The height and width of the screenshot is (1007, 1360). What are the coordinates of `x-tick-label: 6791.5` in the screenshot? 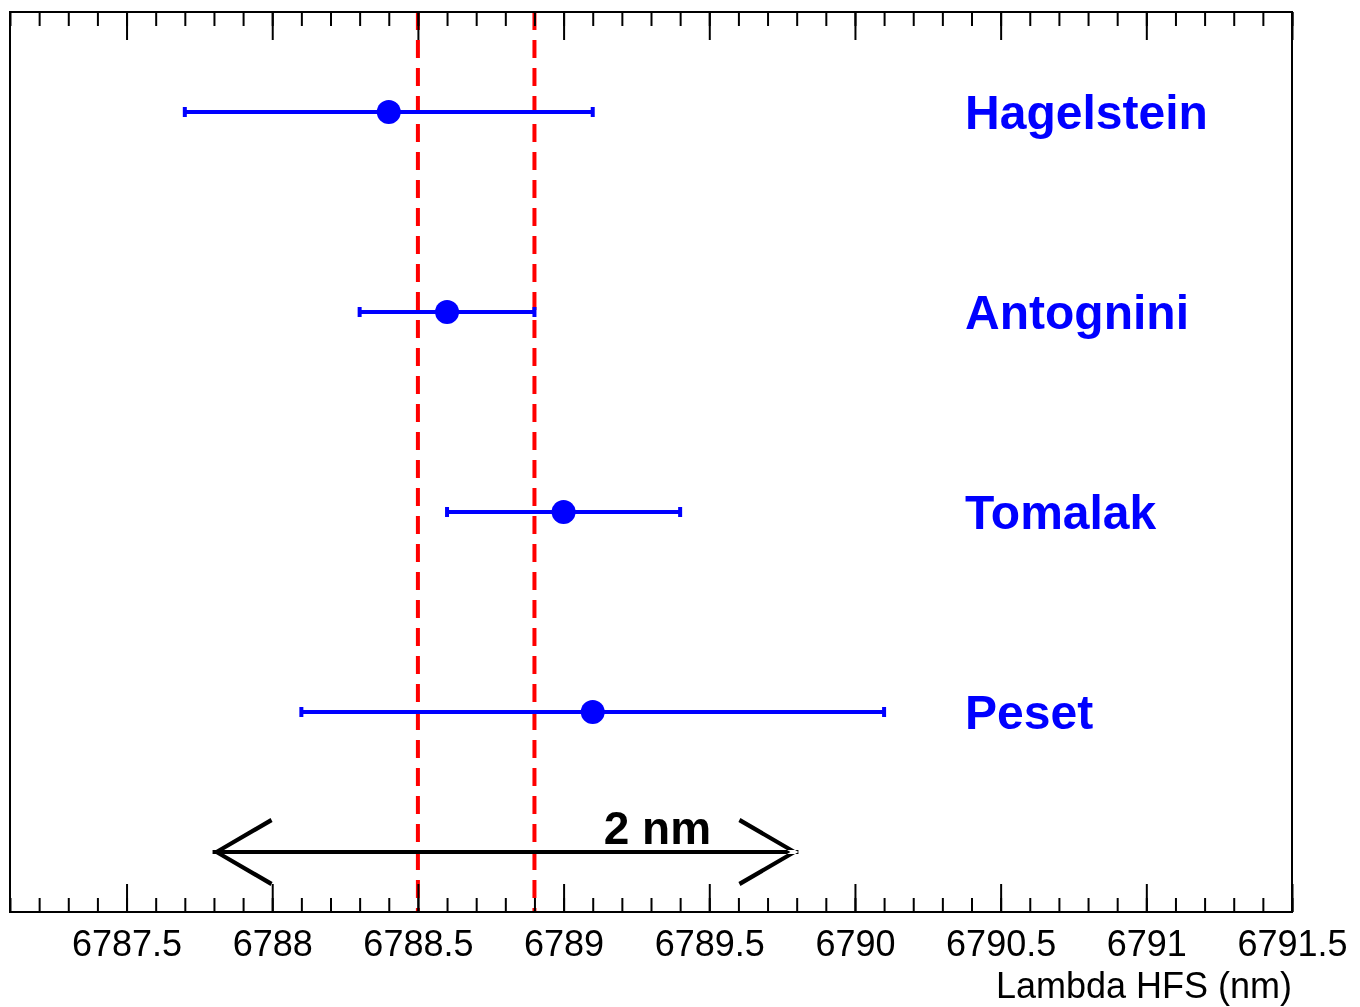 It's located at (1292, 943).